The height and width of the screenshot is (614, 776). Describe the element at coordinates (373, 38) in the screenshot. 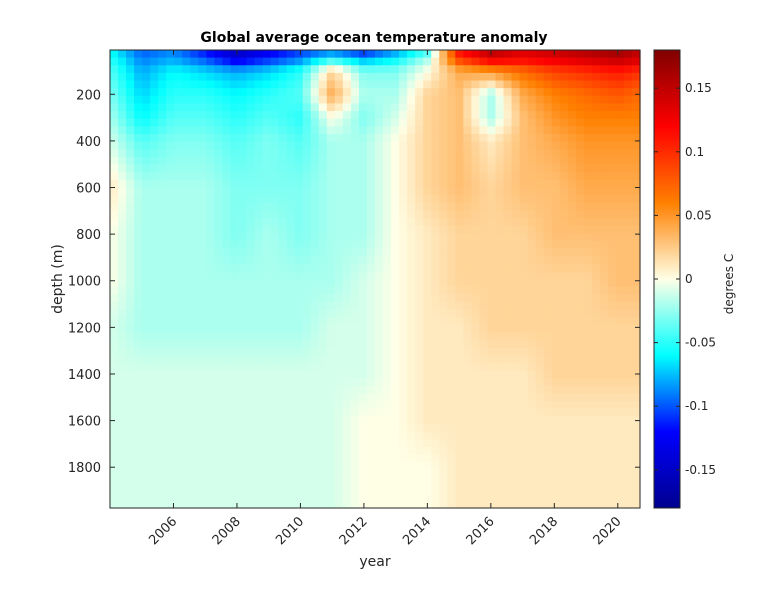

I see `chart-title: Global average ocean temperature anomaly` at that location.